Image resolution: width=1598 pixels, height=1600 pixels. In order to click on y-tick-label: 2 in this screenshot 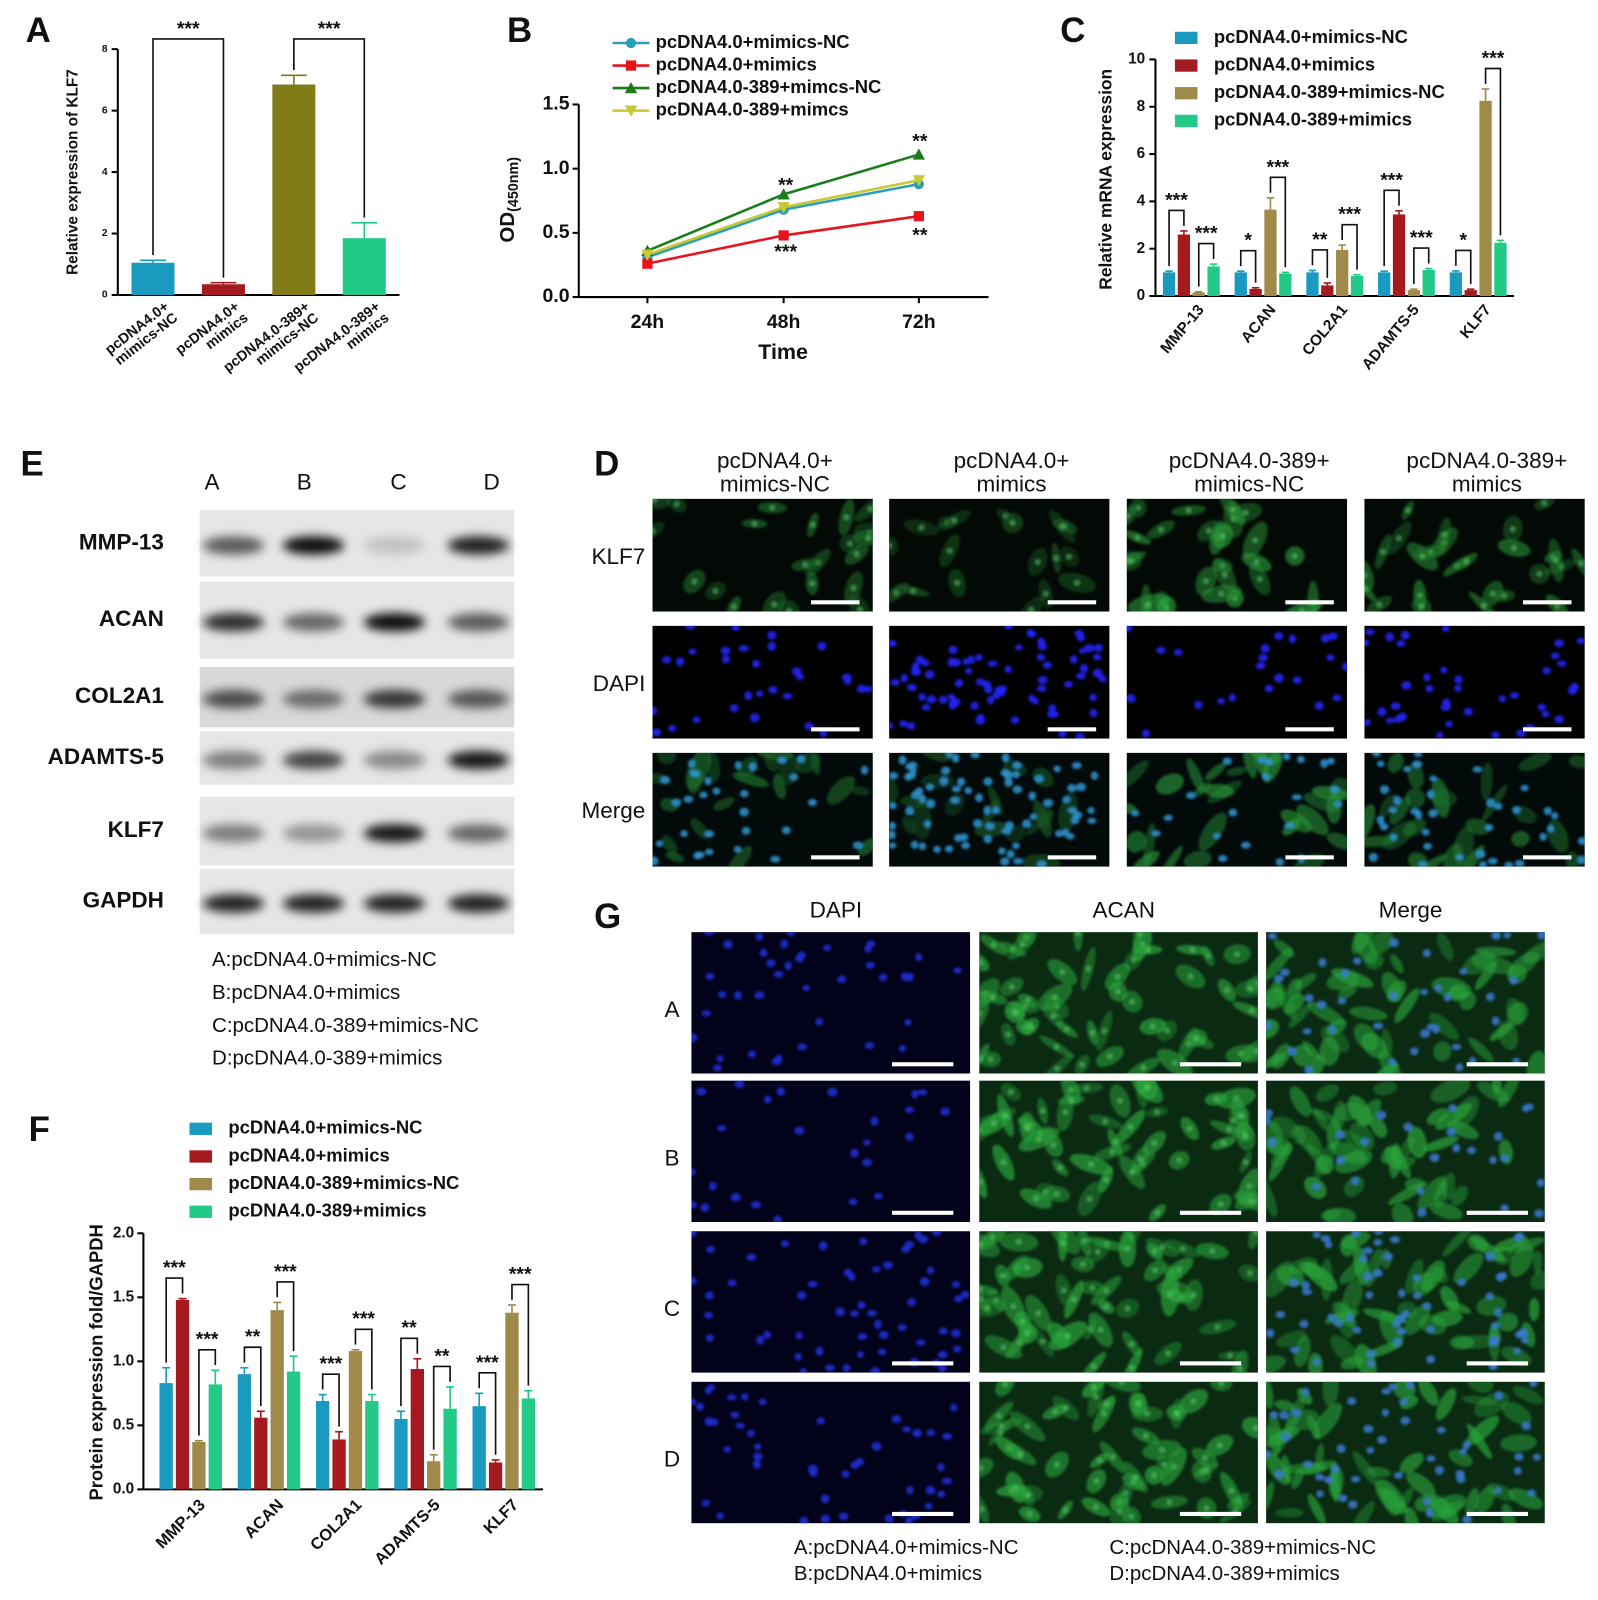, I will do `click(1141, 248)`.